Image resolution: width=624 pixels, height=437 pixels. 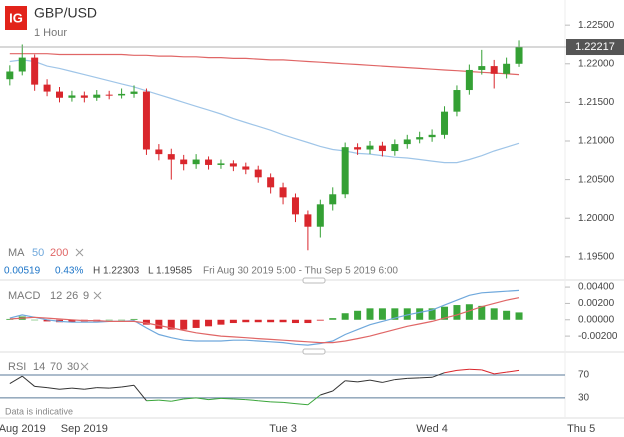 I want to click on legend-label: RSI, so click(x=17, y=367).